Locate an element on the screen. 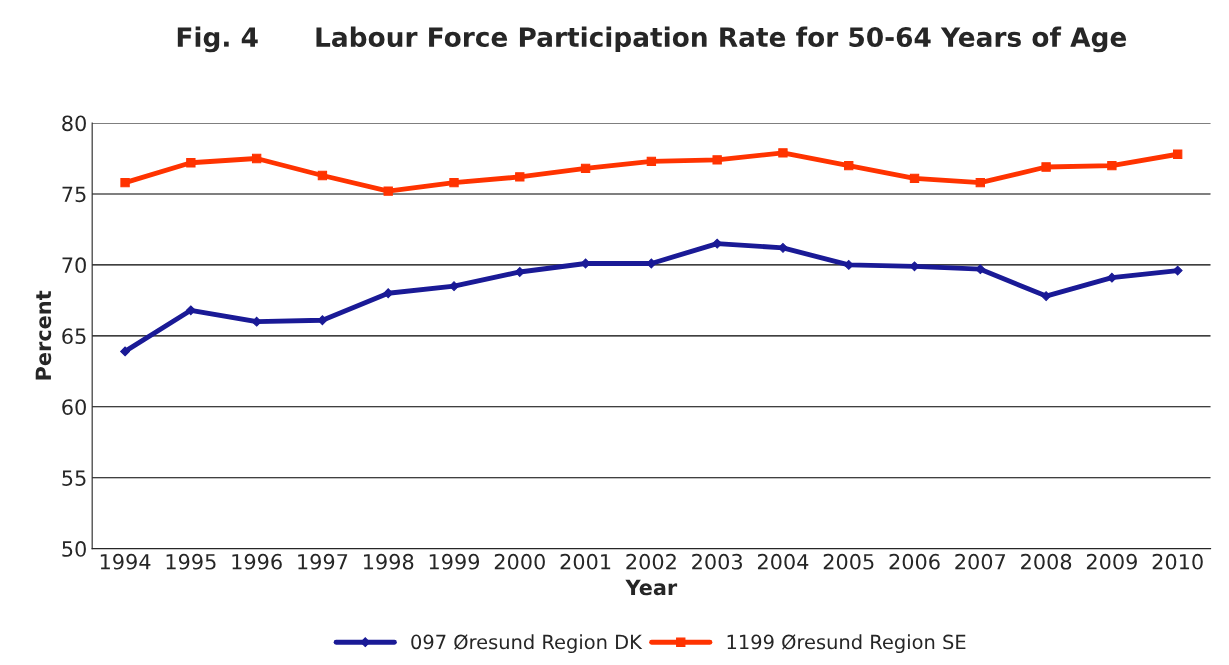  legend-label: 1199 Øresund Region SE is located at coordinates (846, 644).